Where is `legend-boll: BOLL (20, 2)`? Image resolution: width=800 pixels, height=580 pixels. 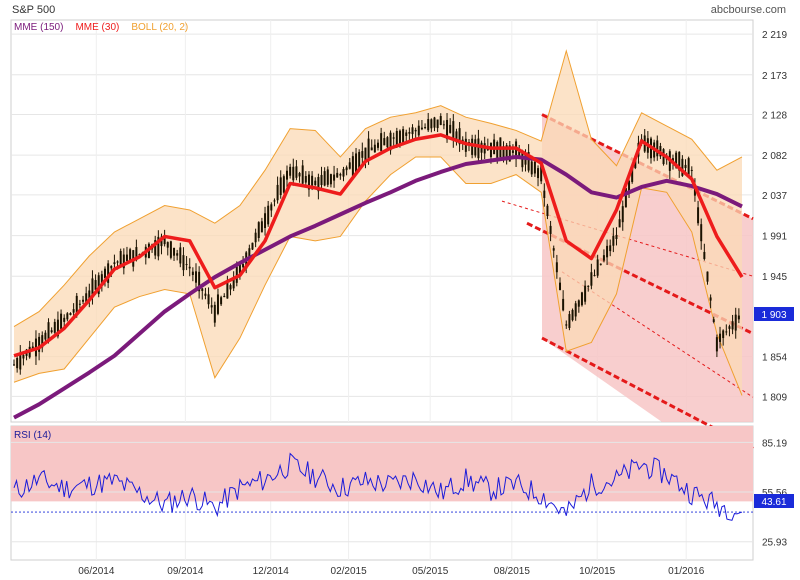
legend-boll: BOLL (20, 2) is located at coordinates (159, 27).